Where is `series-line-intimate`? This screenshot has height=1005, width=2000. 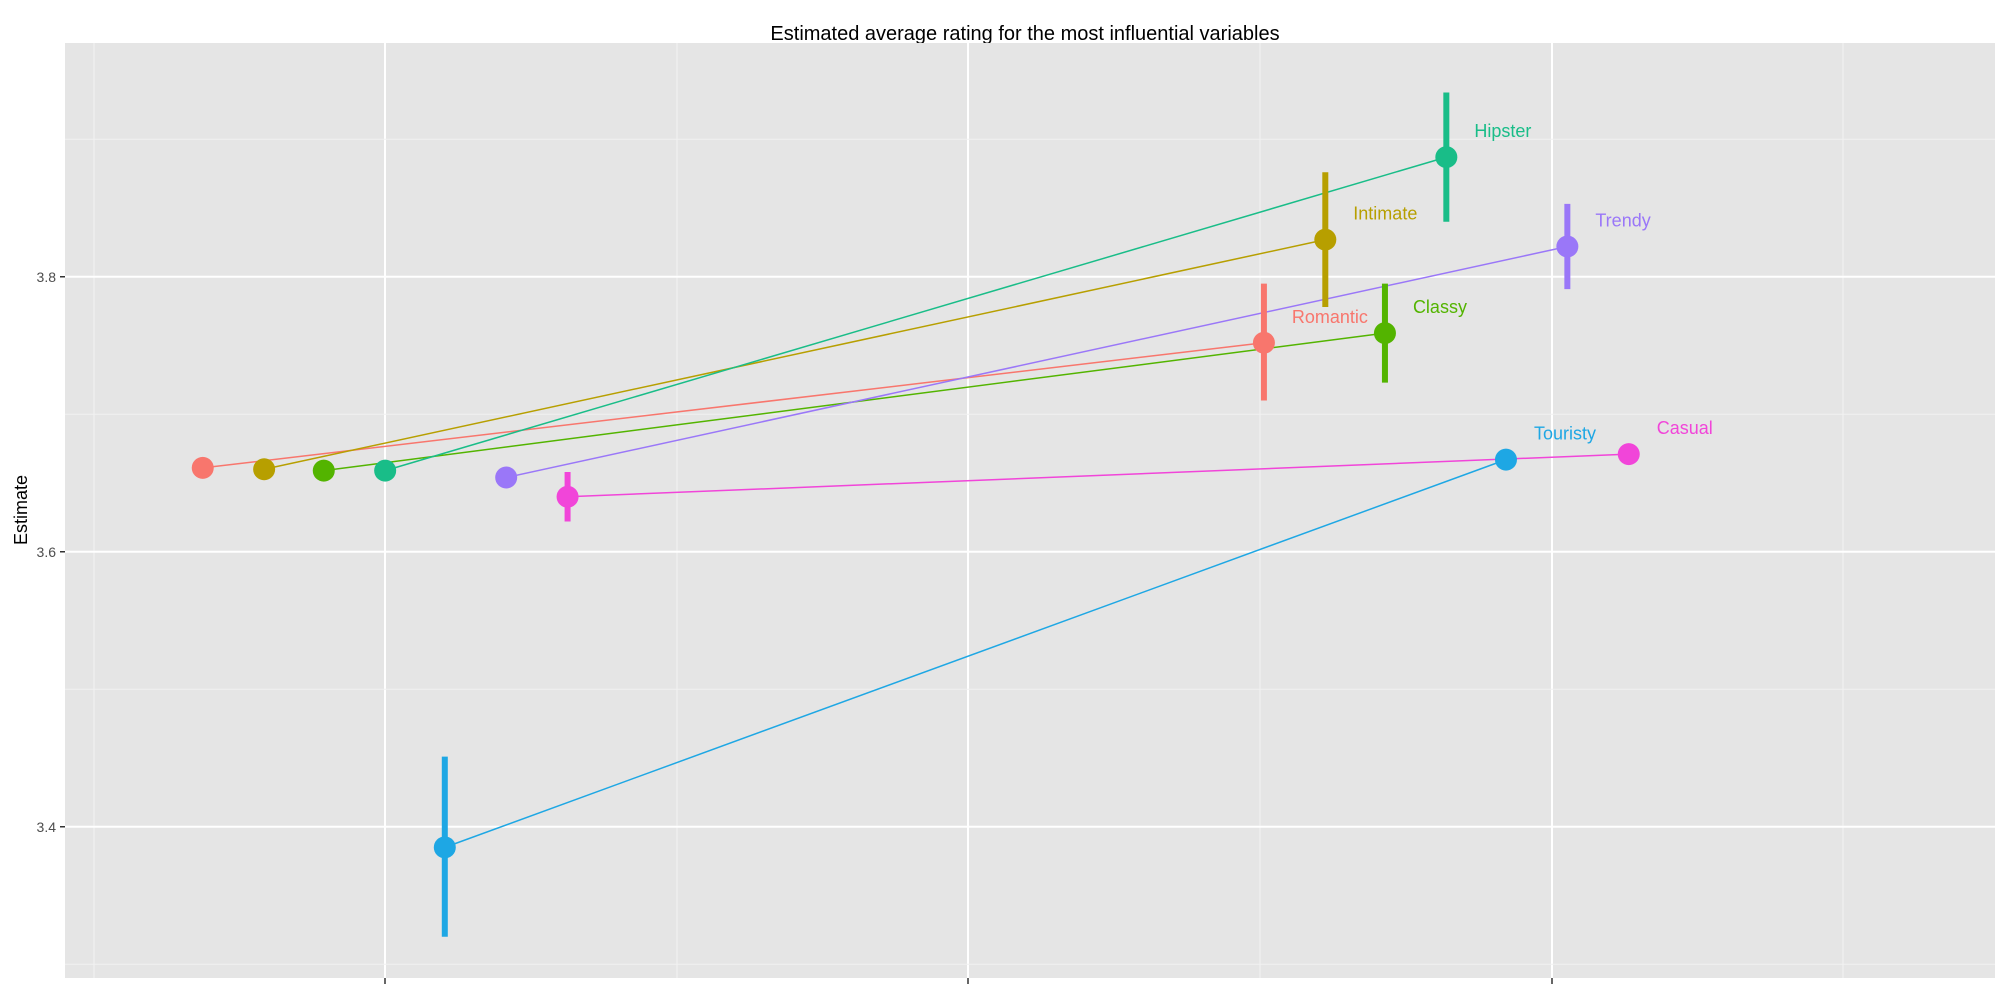
series-line-intimate is located at coordinates (794, 354).